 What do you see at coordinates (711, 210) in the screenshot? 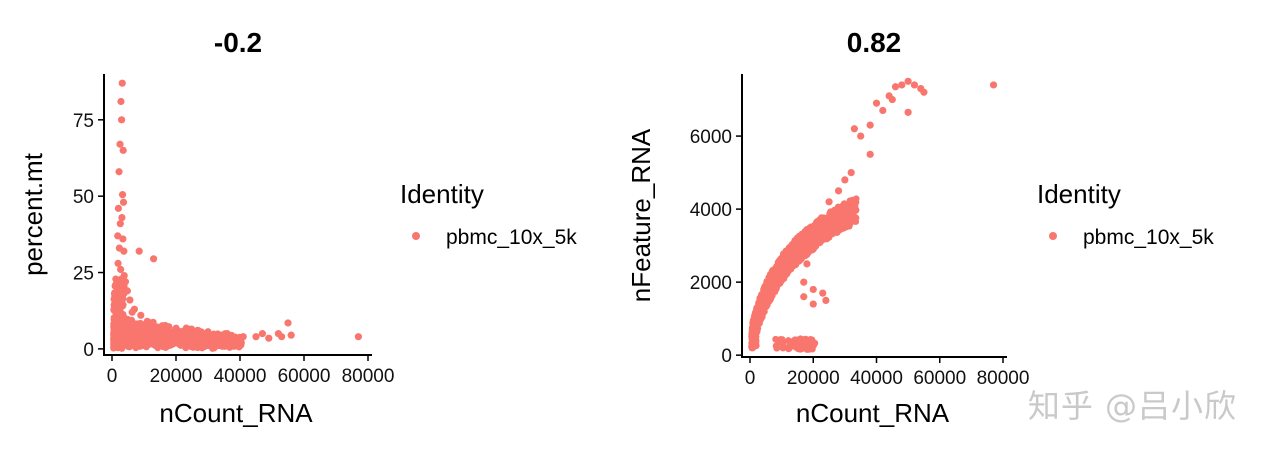
I see `y-tick-label: 4000` at bounding box center [711, 210].